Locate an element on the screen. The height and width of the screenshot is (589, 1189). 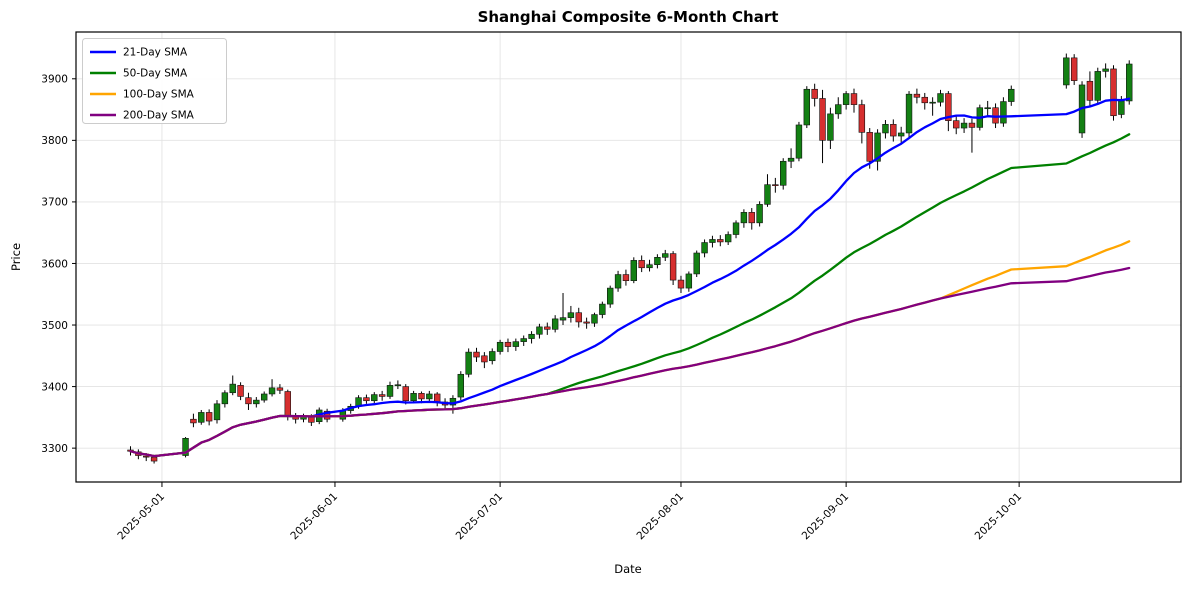
legend-box is located at coordinates (154, 81).